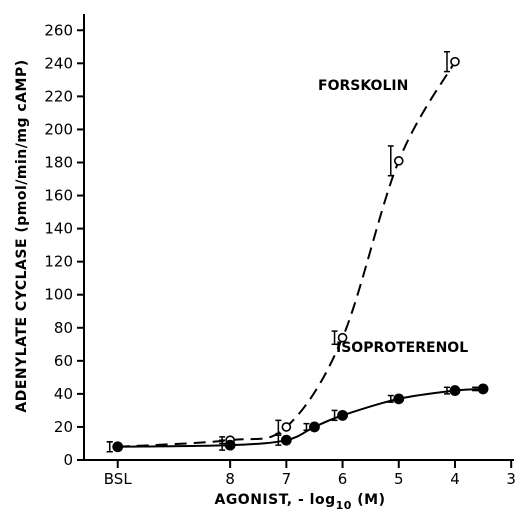 This screenshot has width=516, height=515. Describe the element at coordinates (58, 295) in the screenshot. I see `y-tick-label: 100` at that location.